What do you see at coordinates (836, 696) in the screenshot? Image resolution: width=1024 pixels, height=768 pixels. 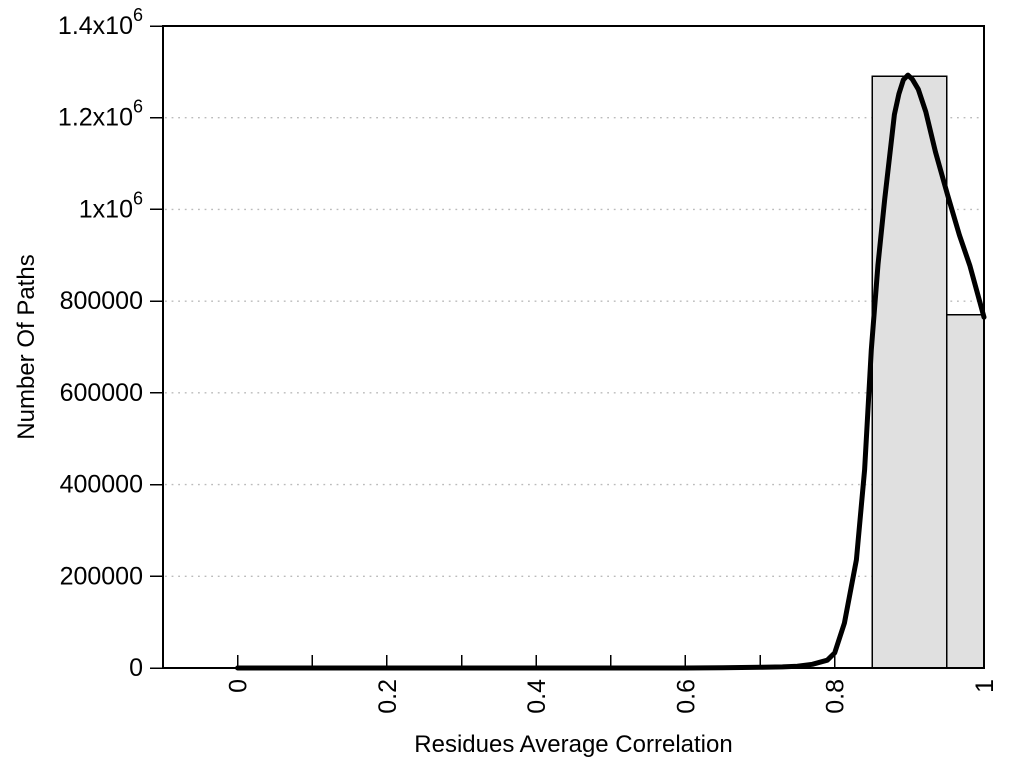 I see `x-tick-label: 0.8` at bounding box center [836, 696].